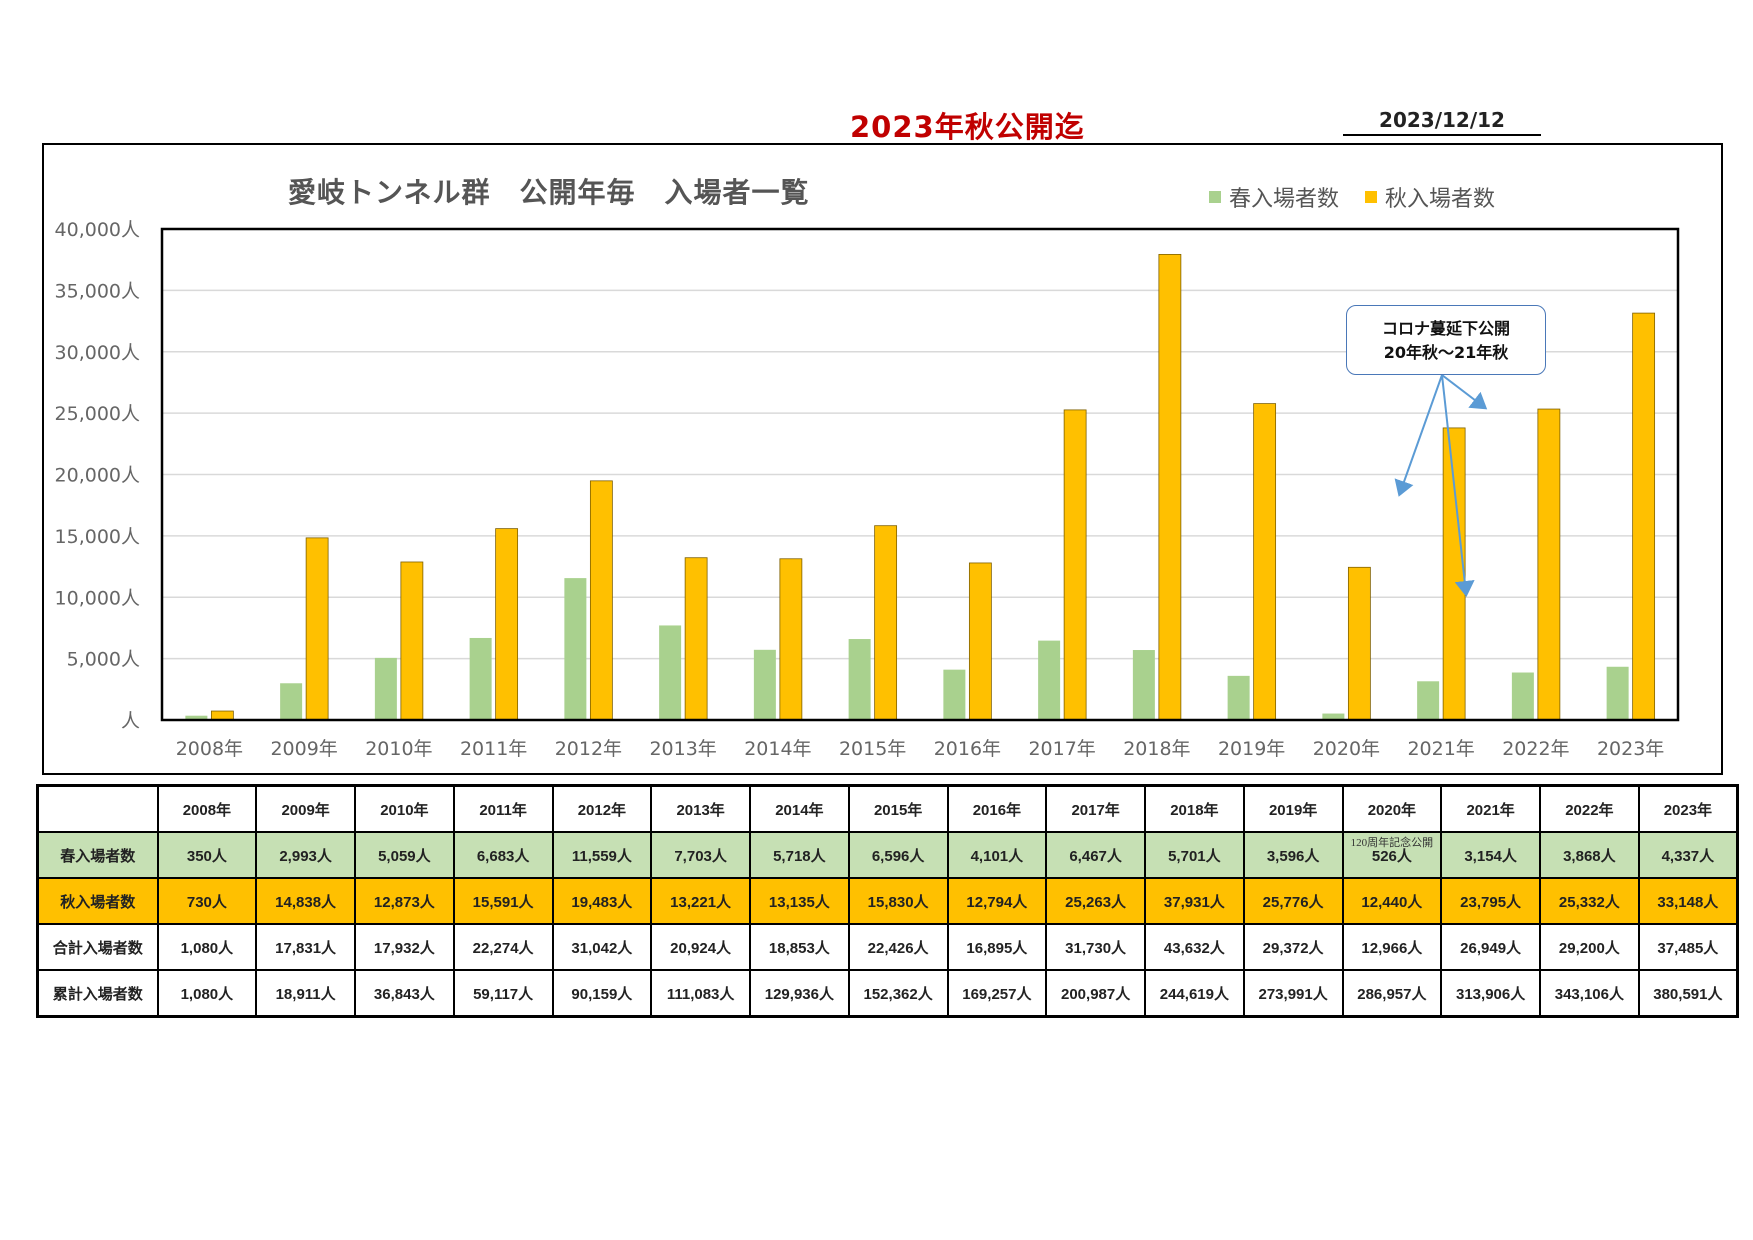 This screenshot has width=1753, height=1240. What do you see at coordinates (1284, 199) in the screenshot?
I see `legend-label-spring: 春入場者数` at bounding box center [1284, 199].